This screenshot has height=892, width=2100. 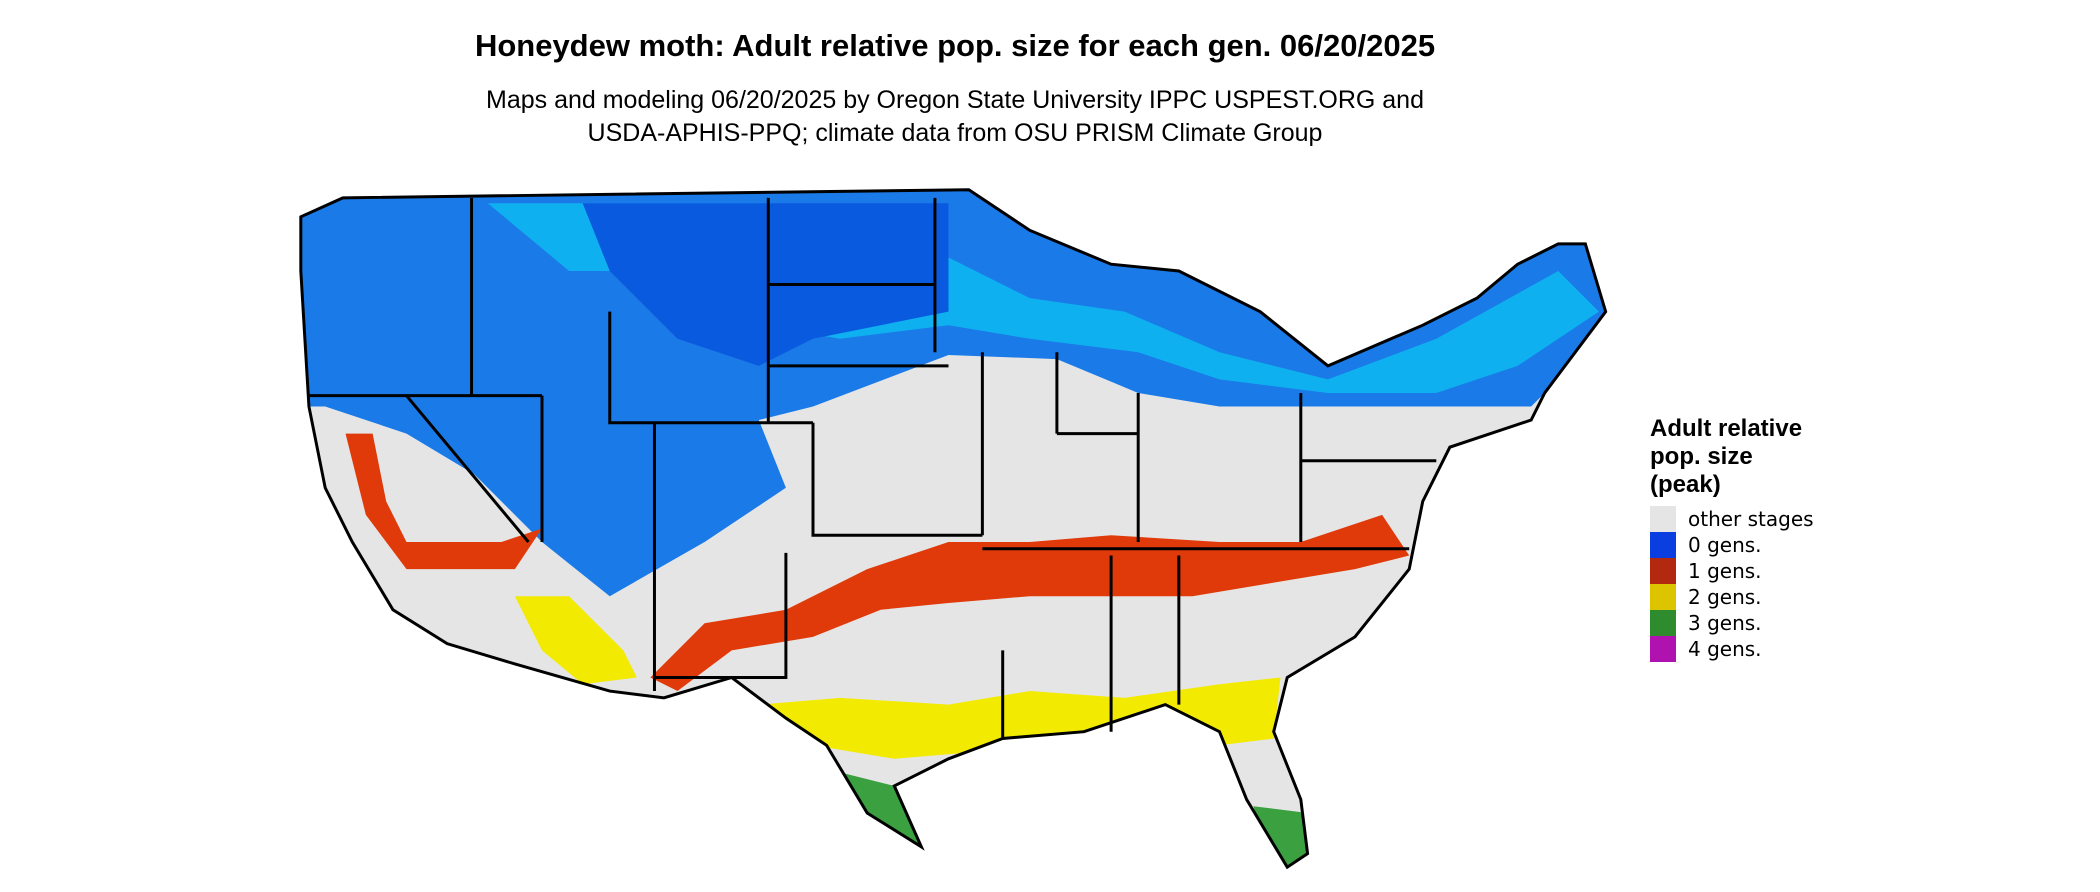 What do you see at coordinates (1726, 428) in the screenshot?
I see `legend-title: Adult relative` at bounding box center [1726, 428].